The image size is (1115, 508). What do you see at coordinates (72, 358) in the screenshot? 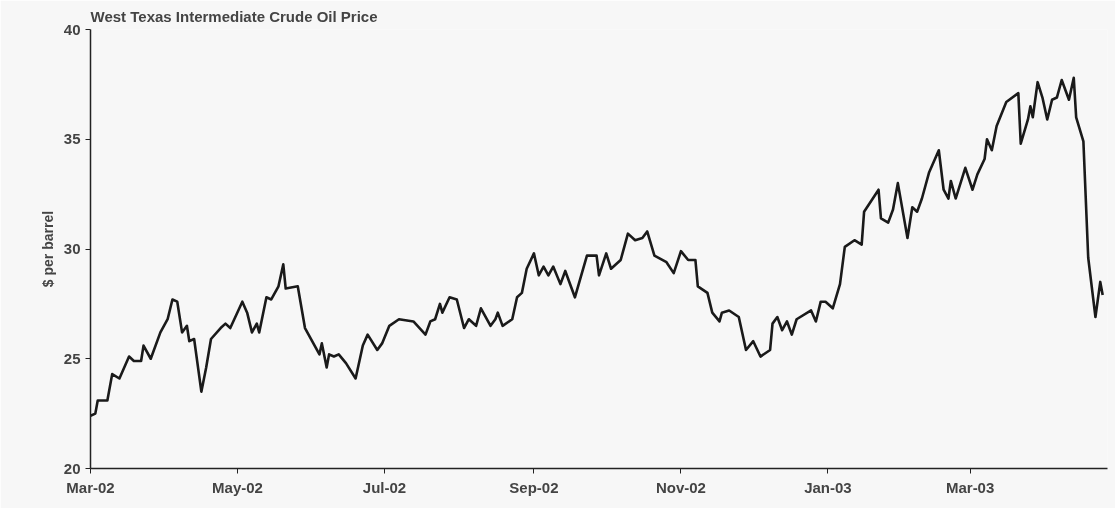
I see `y-tick-label: 25` at bounding box center [72, 358].